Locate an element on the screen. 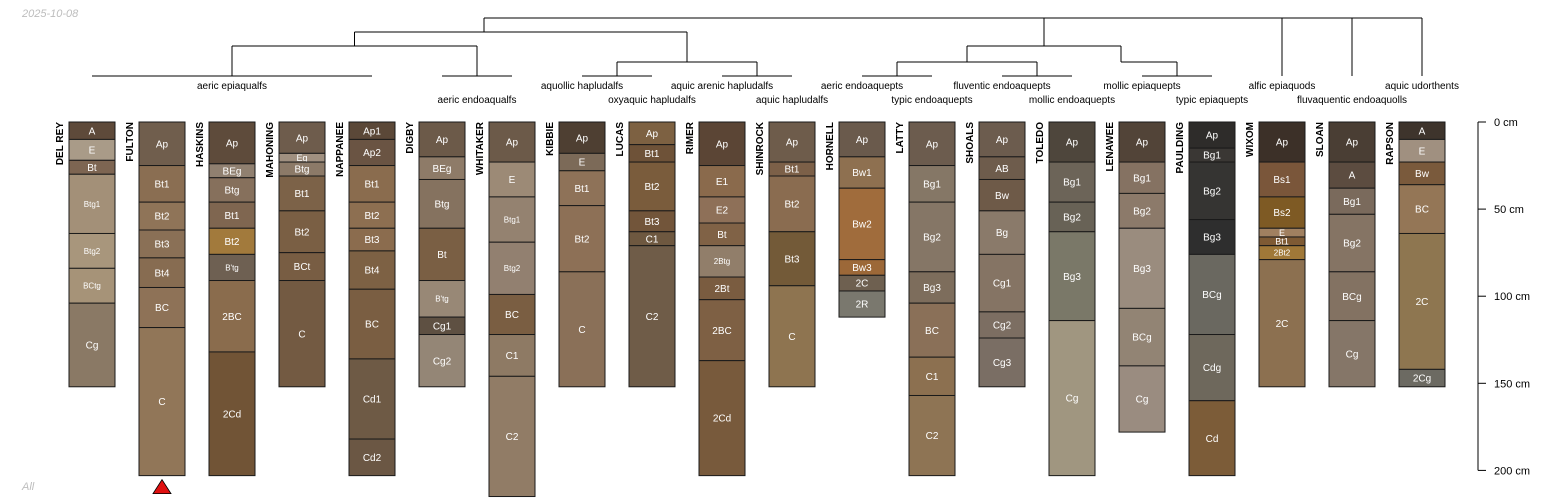 The width and height of the screenshot is (1550, 500). taxon-label: aeric epiaqualfs is located at coordinates (232, 86).